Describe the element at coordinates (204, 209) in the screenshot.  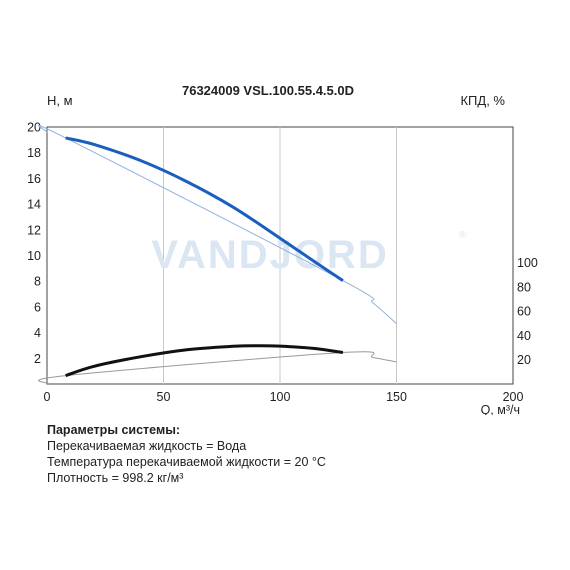
I see `series-head-operating-line` at that location.